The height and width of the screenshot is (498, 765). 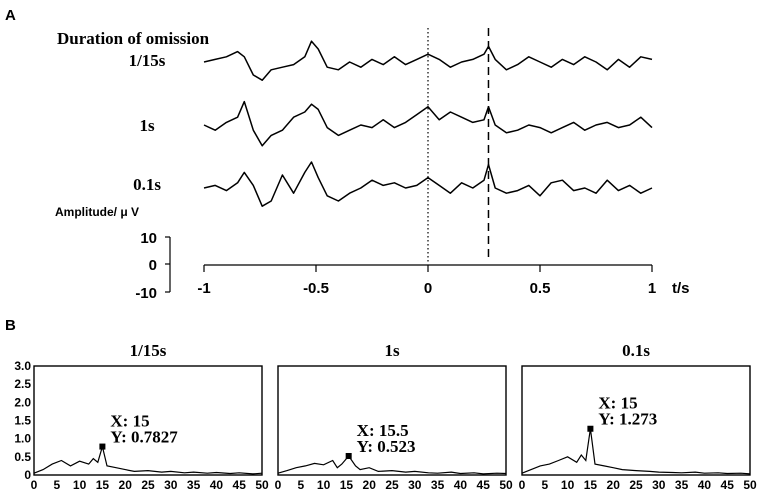 What do you see at coordinates (428, 288) in the screenshot?
I see `time-tick-label: 0` at bounding box center [428, 288].